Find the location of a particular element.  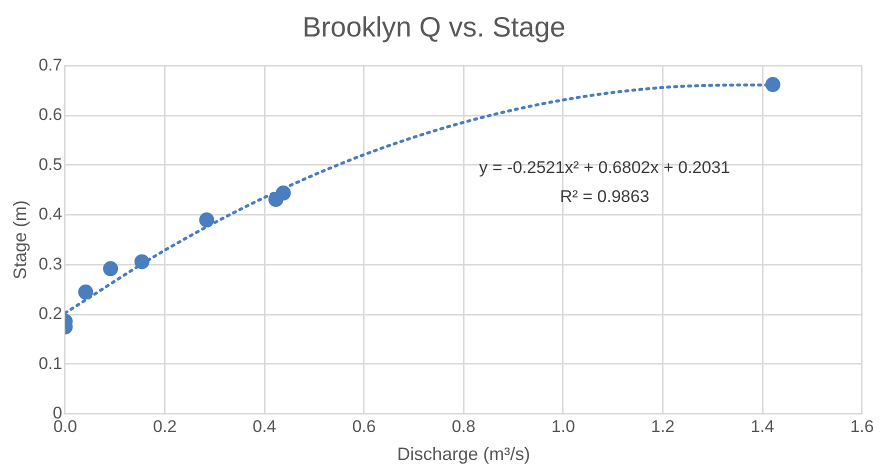

x-tick-label: 0.4 is located at coordinates (264, 426).